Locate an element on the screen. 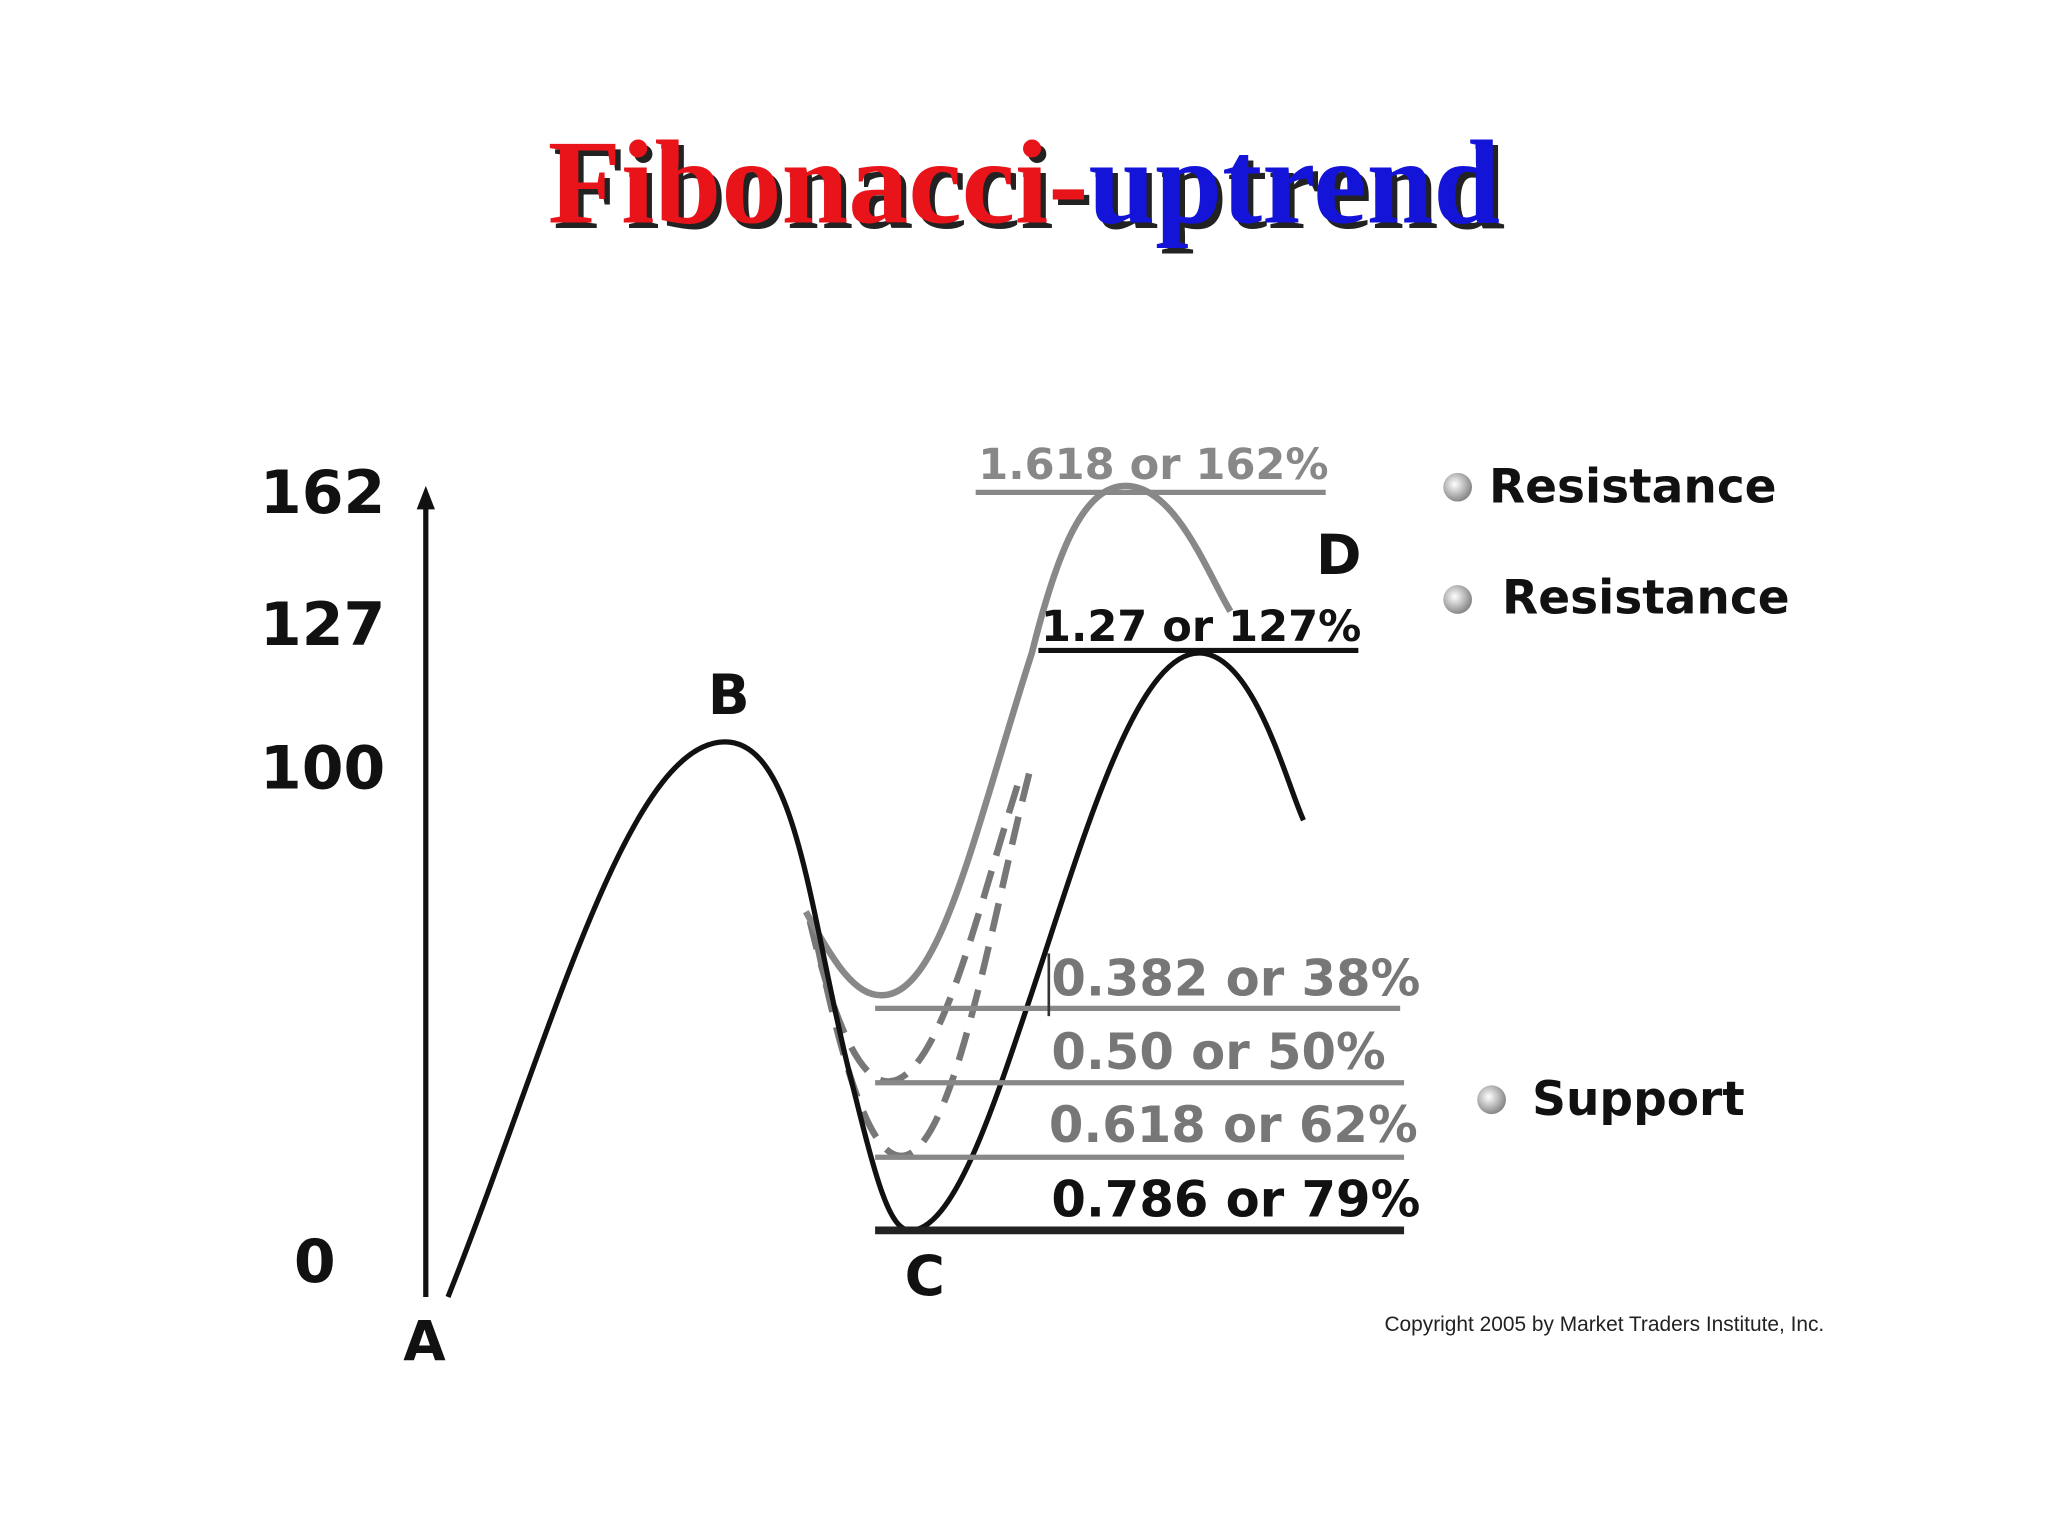 The width and height of the screenshot is (2048, 1536). level-label: 1.27 or 127% is located at coordinates (1201, 627).